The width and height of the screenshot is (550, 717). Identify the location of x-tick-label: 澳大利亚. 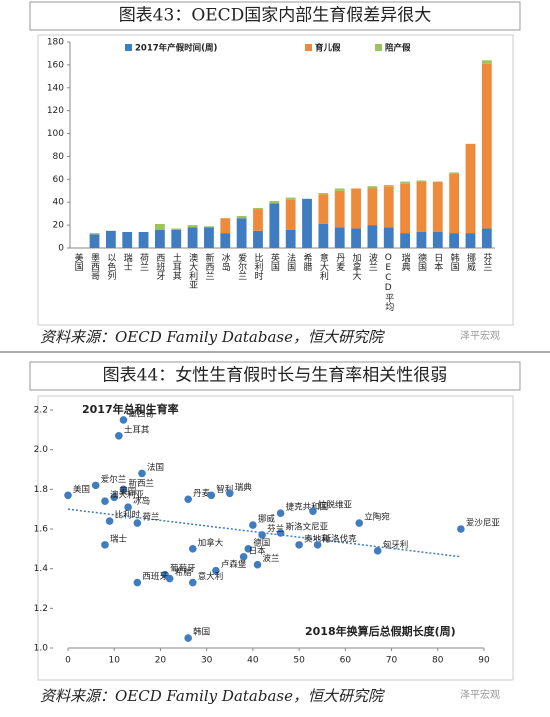
(192, 270).